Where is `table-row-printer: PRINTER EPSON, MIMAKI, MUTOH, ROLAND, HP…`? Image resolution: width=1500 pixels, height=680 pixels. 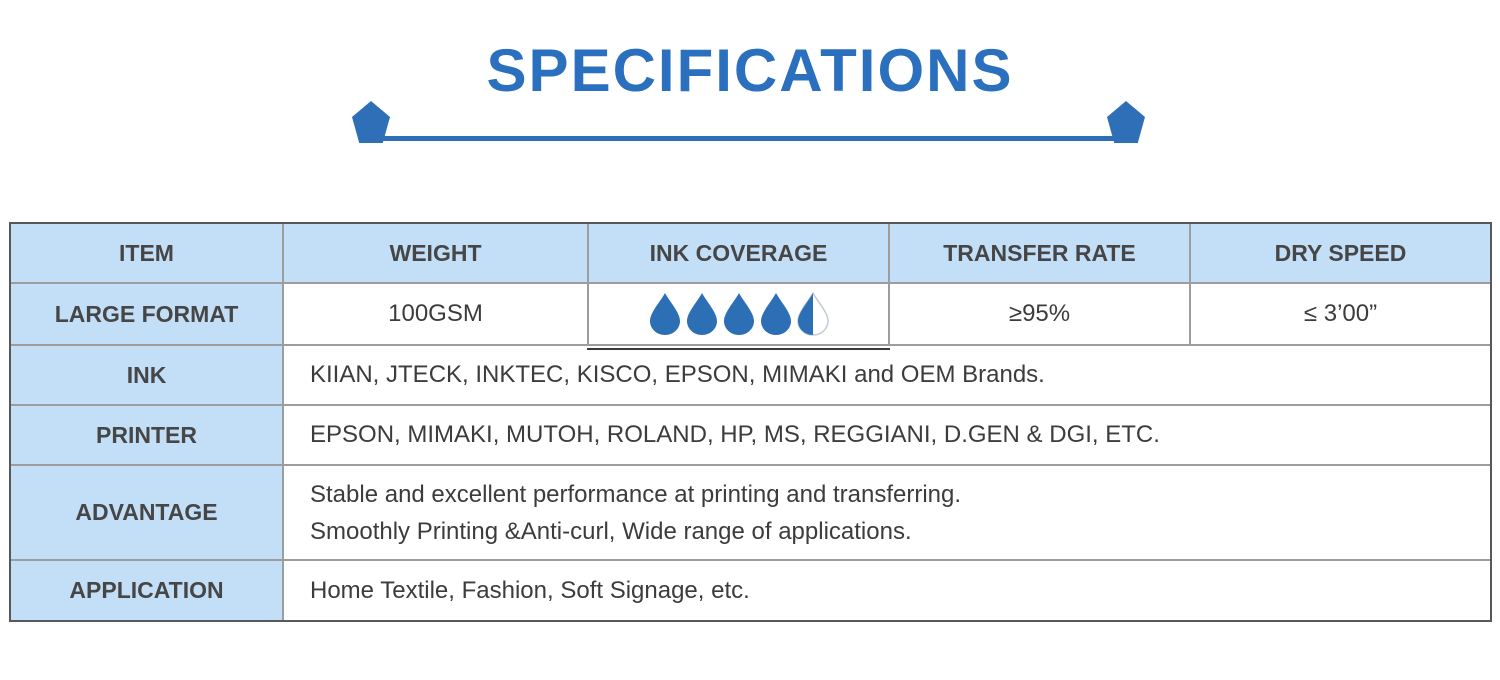 table-row-printer: PRINTER EPSON, MIMAKI, MUTOH, ROLAND, HP… is located at coordinates (750, 434).